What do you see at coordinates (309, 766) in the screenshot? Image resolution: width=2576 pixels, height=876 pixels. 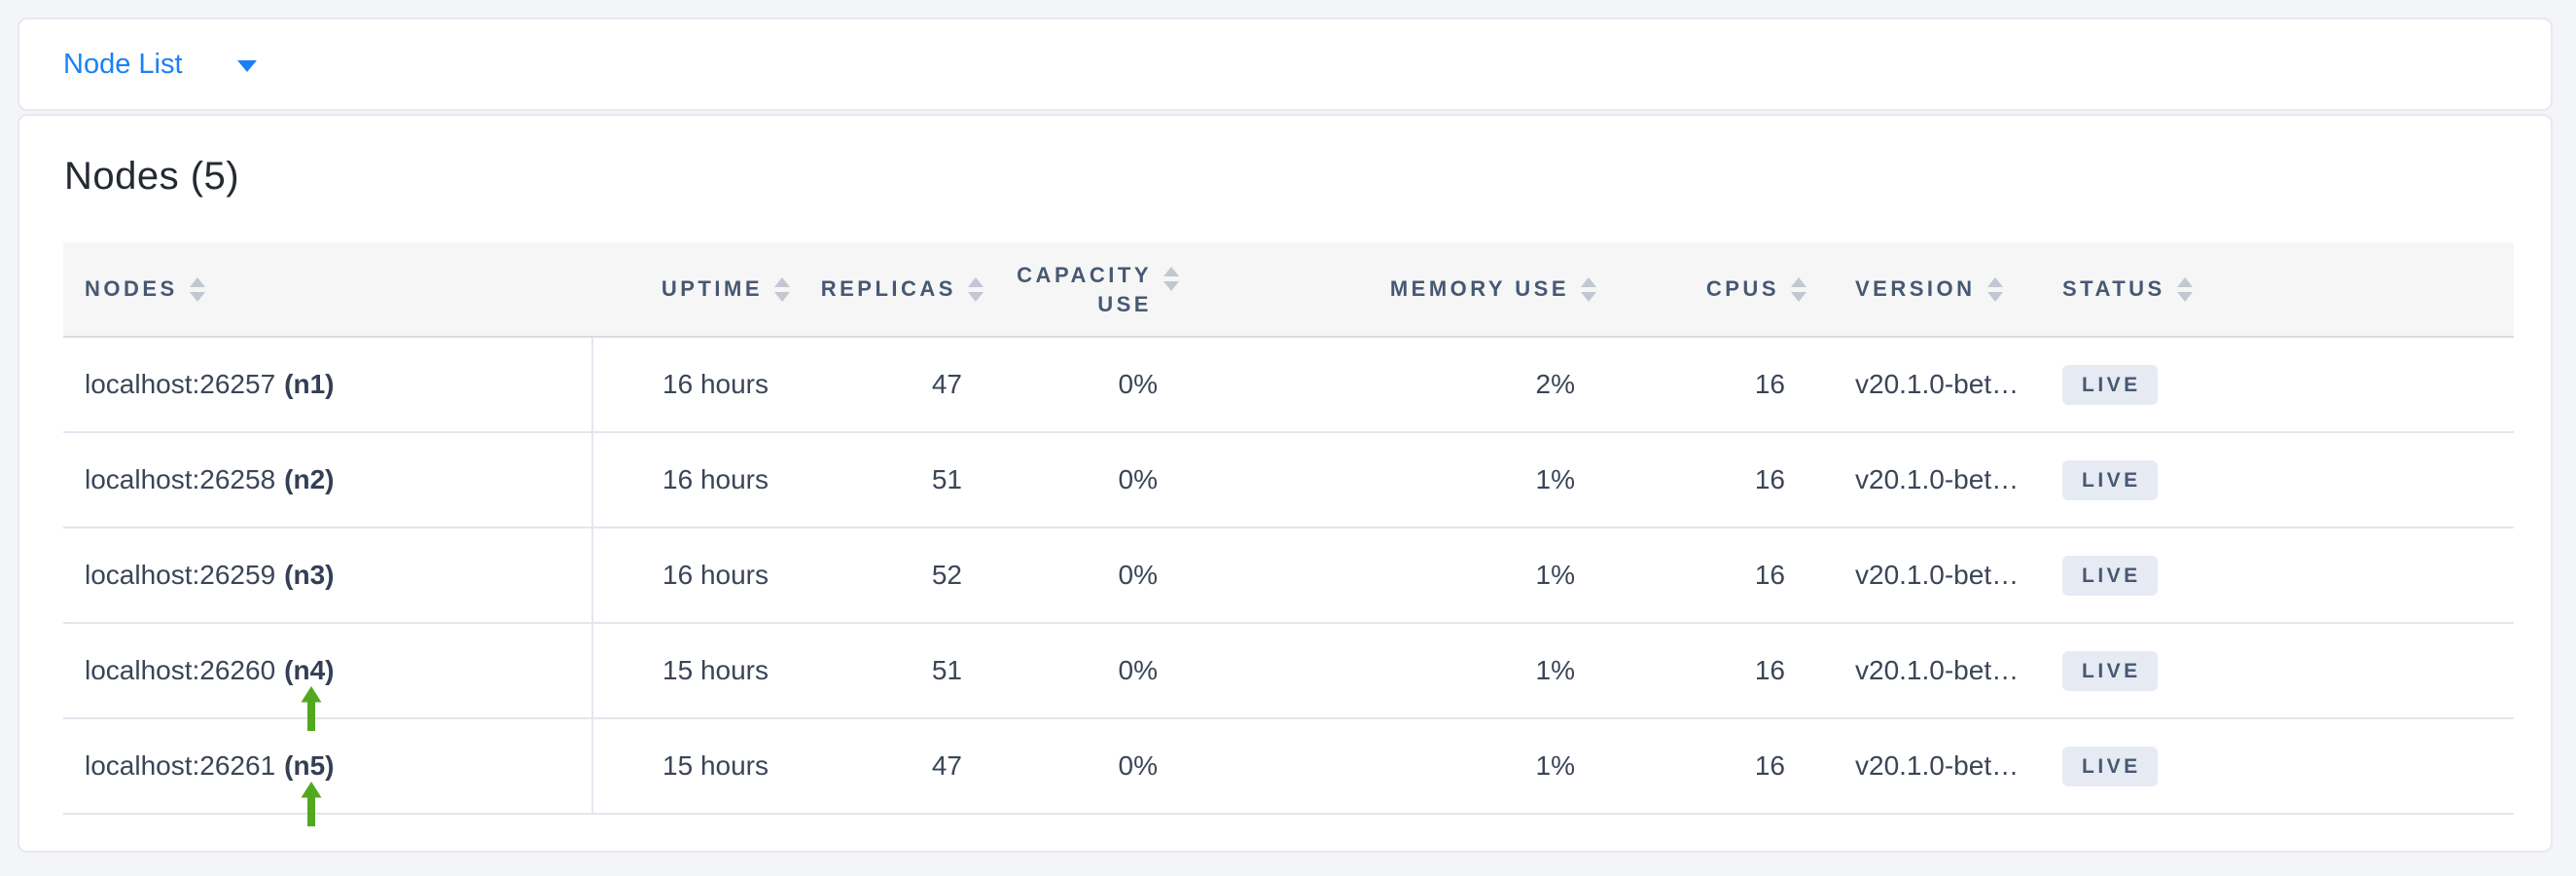 I see `node-id: (n5)` at bounding box center [309, 766].